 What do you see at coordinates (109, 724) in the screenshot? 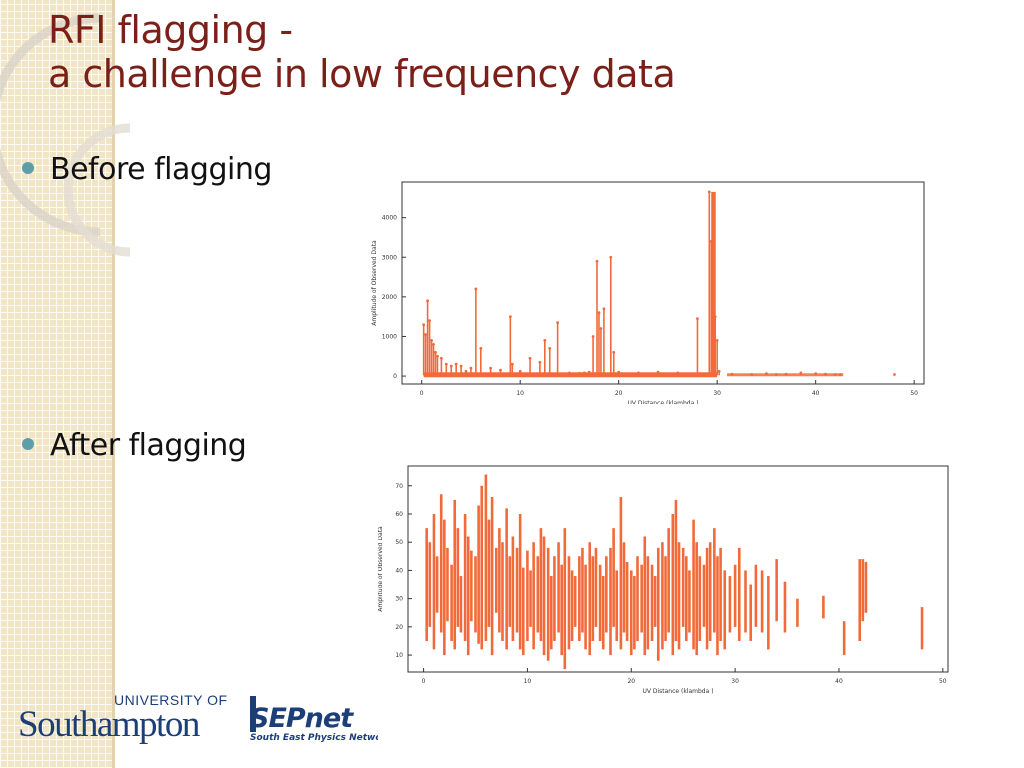
I see `southampton-label: Southampton` at bounding box center [109, 724].